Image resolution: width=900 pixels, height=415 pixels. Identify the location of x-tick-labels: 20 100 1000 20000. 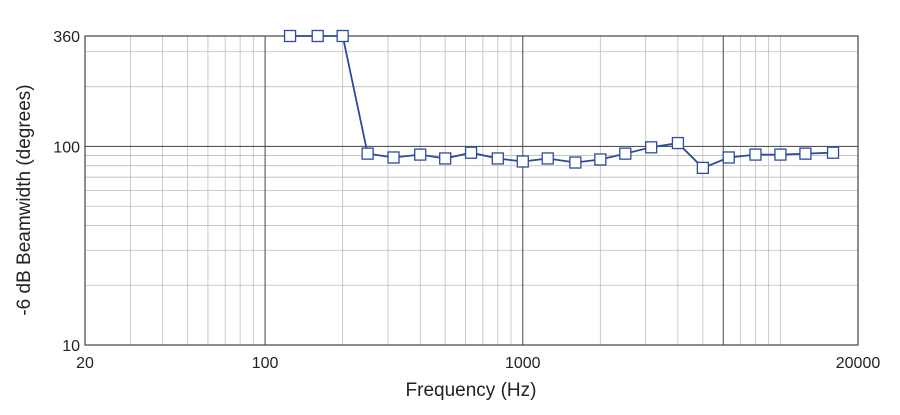
(478, 363).